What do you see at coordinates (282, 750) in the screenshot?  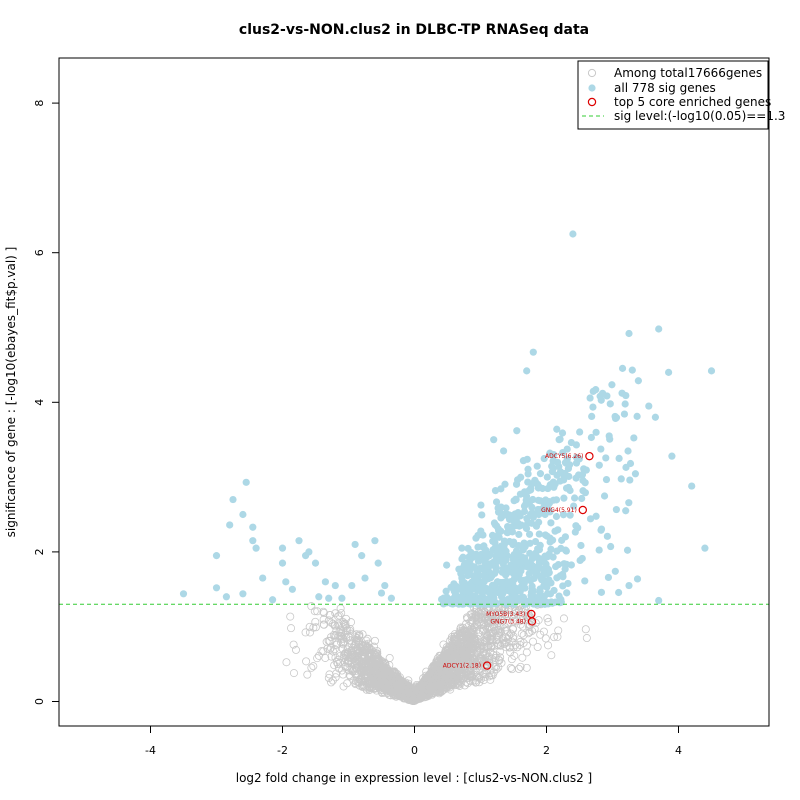 I see `x-tick-label: -2` at bounding box center [282, 750].